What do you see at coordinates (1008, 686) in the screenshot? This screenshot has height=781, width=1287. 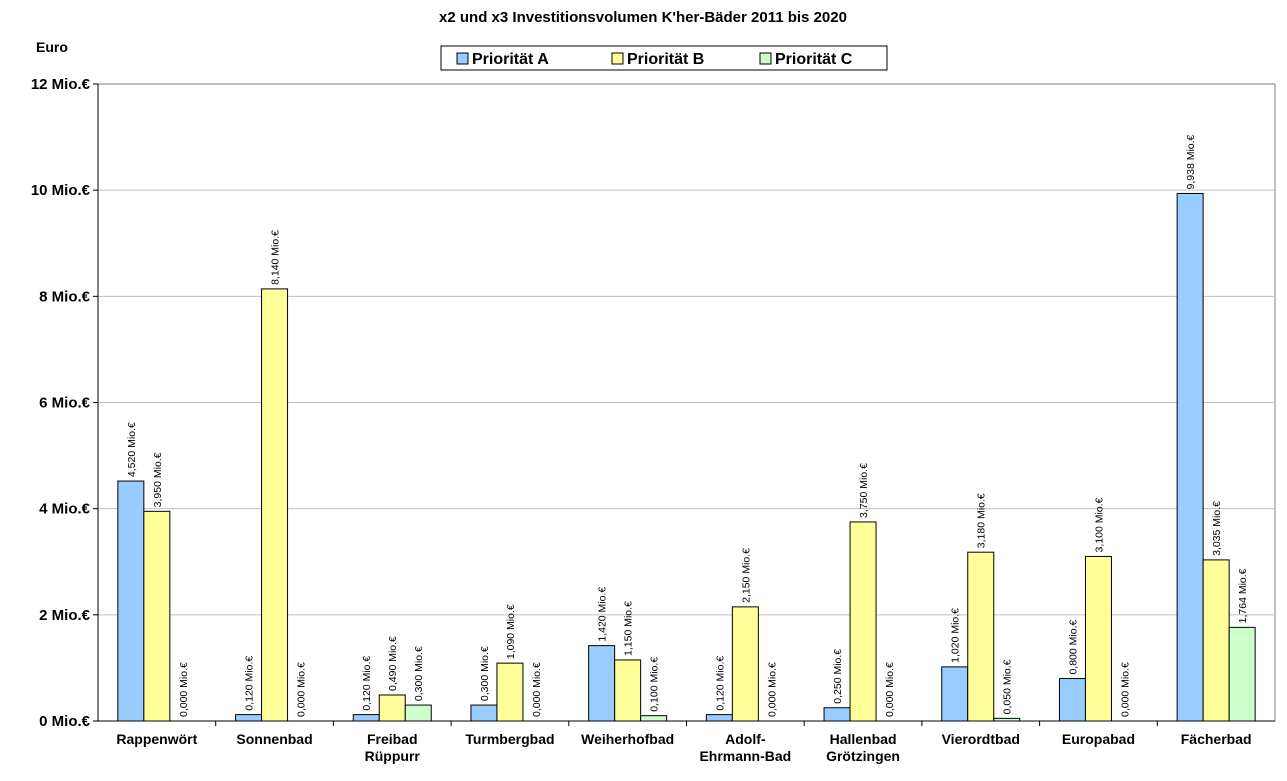 I see `data-label: 0,050 Mio.€` at bounding box center [1008, 686].